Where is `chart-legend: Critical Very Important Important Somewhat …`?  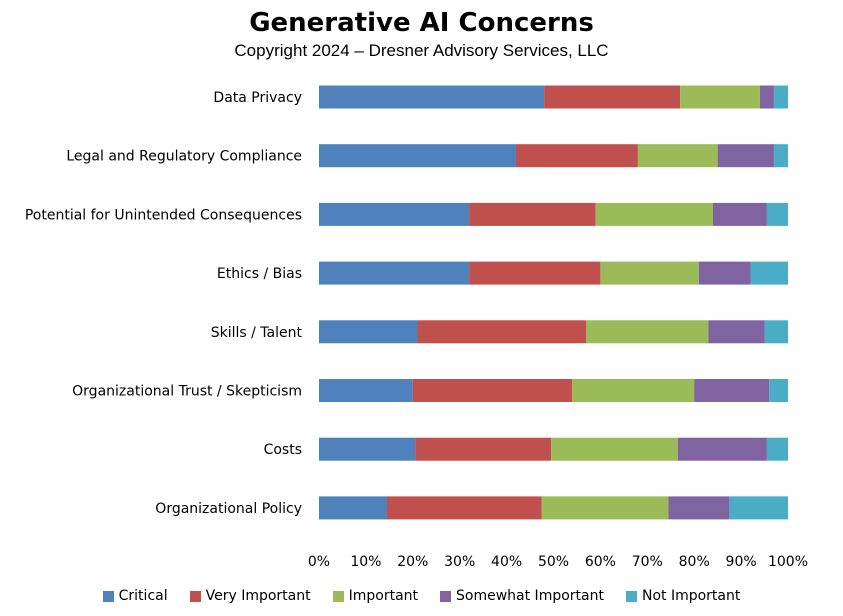 chart-legend: Critical Very Important Important Somewhat … is located at coordinates (421, 596).